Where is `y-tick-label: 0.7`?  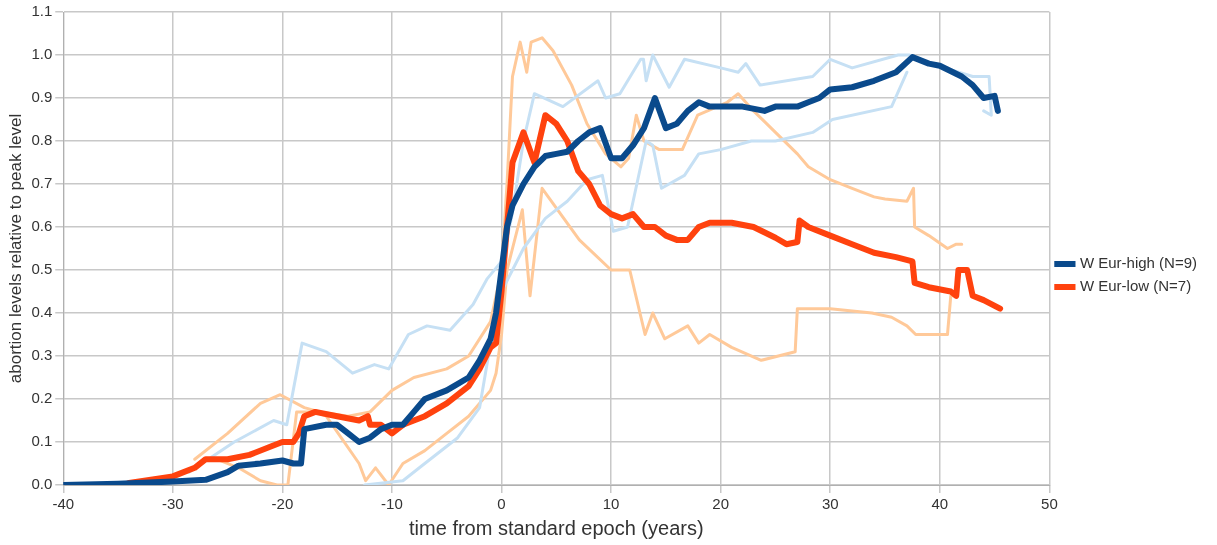 y-tick-label: 0.7 is located at coordinates (42, 183).